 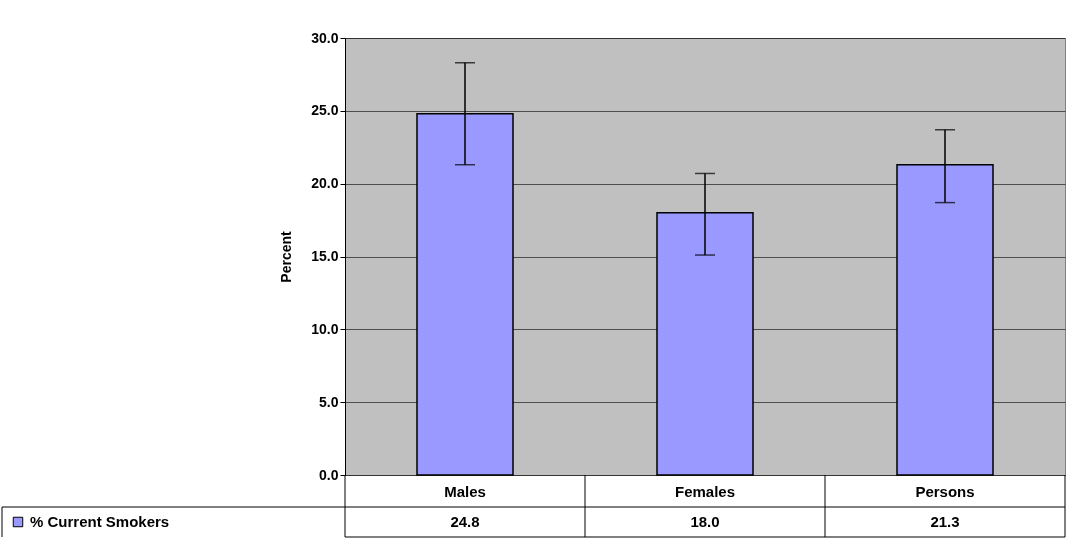 I want to click on y-tick-label: 15.0, so click(x=325, y=256).